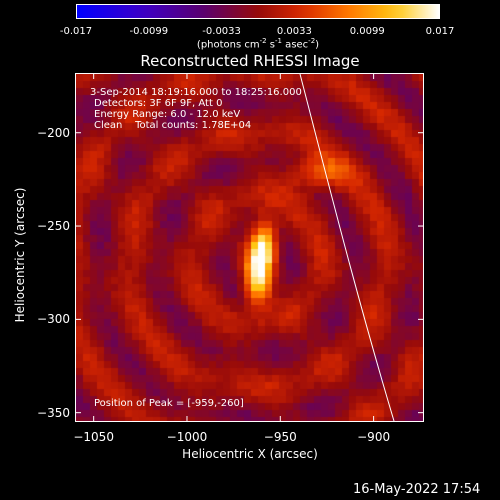 Image resolution: width=500 pixels, height=500 pixels. I want to click on annotation-time-range: 3-Sep-2014 18:19:16.000 to 18:25:16.000, so click(196, 92).